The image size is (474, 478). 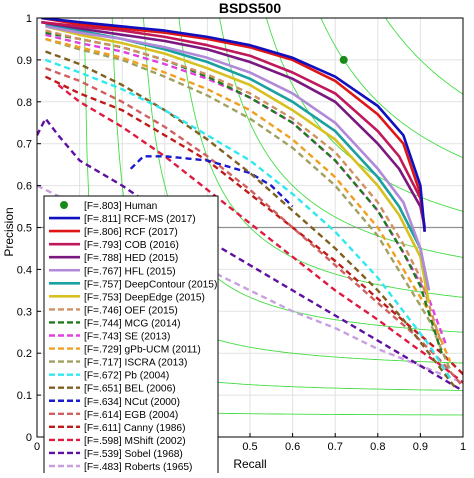 What do you see at coordinates (24, 103) in the screenshot?
I see `y-tick-label: 0.8` at bounding box center [24, 103].